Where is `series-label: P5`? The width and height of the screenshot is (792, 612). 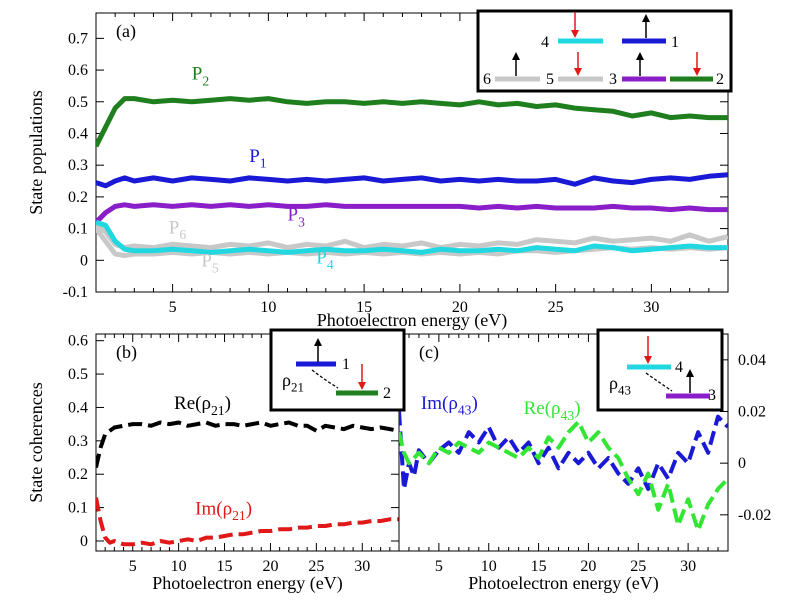 series-label: P5 is located at coordinates (210, 263).